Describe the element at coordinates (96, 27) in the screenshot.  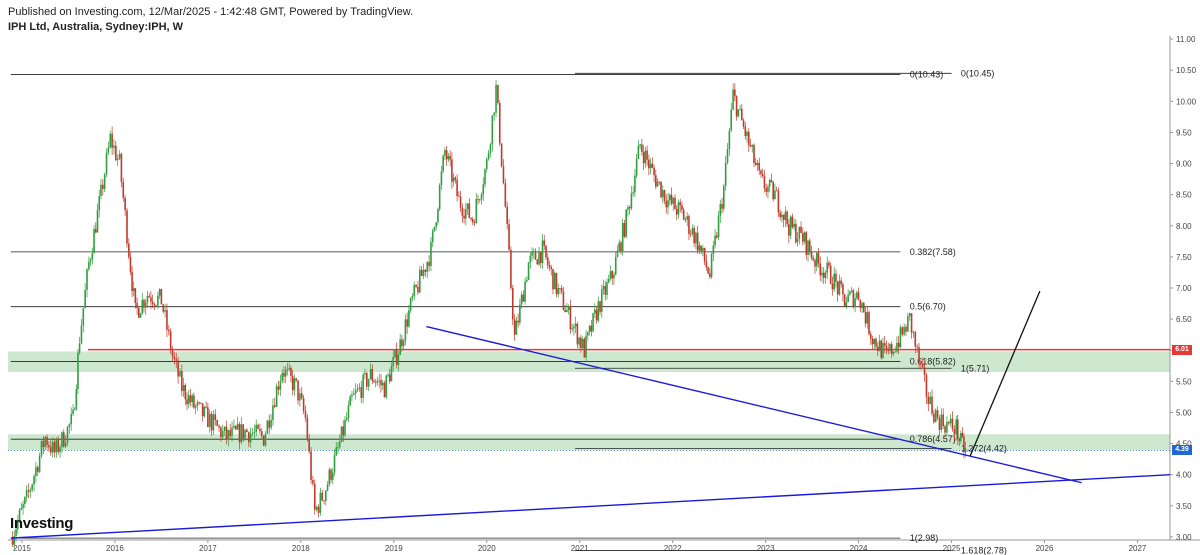
I see `symbol-title: IPH Ltd, Australia, Sydney:IPH, W` at that location.